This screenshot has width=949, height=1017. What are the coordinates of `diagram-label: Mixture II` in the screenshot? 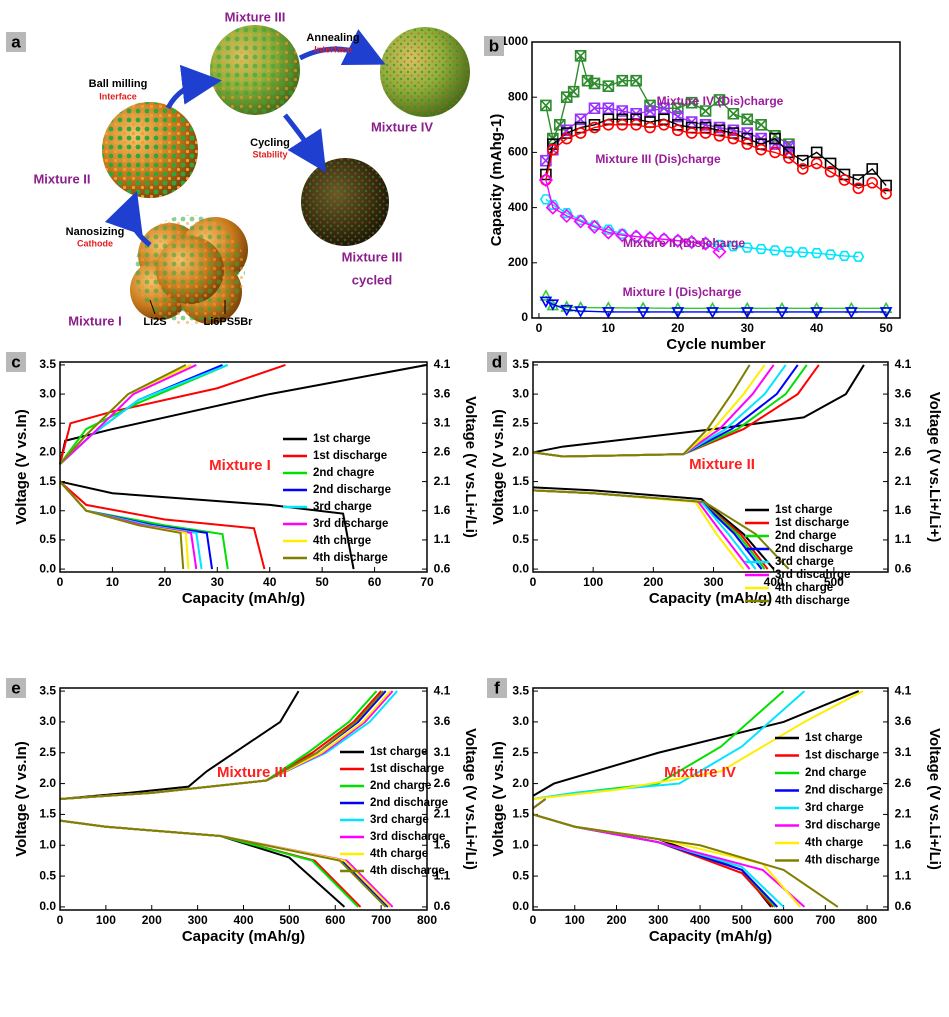 It's located at (61, 178).